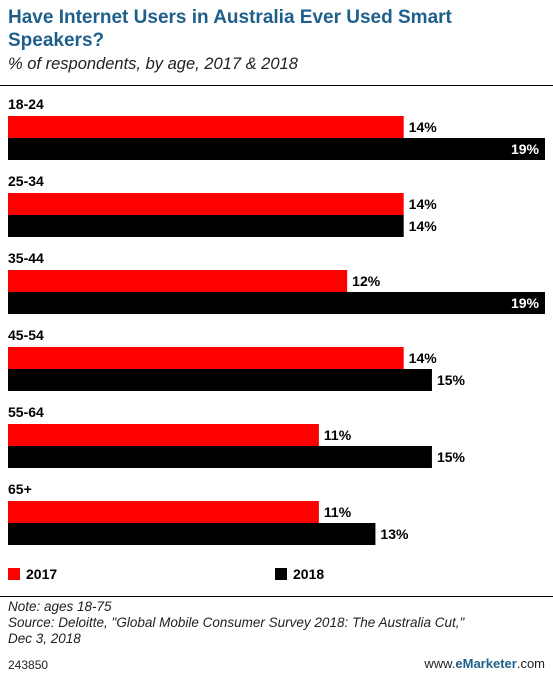 The image size is (553, 680). Describe the element at coordinates (423, 127) in the screenshot. I see `data-label-2017-18-24: 14%` at that location.